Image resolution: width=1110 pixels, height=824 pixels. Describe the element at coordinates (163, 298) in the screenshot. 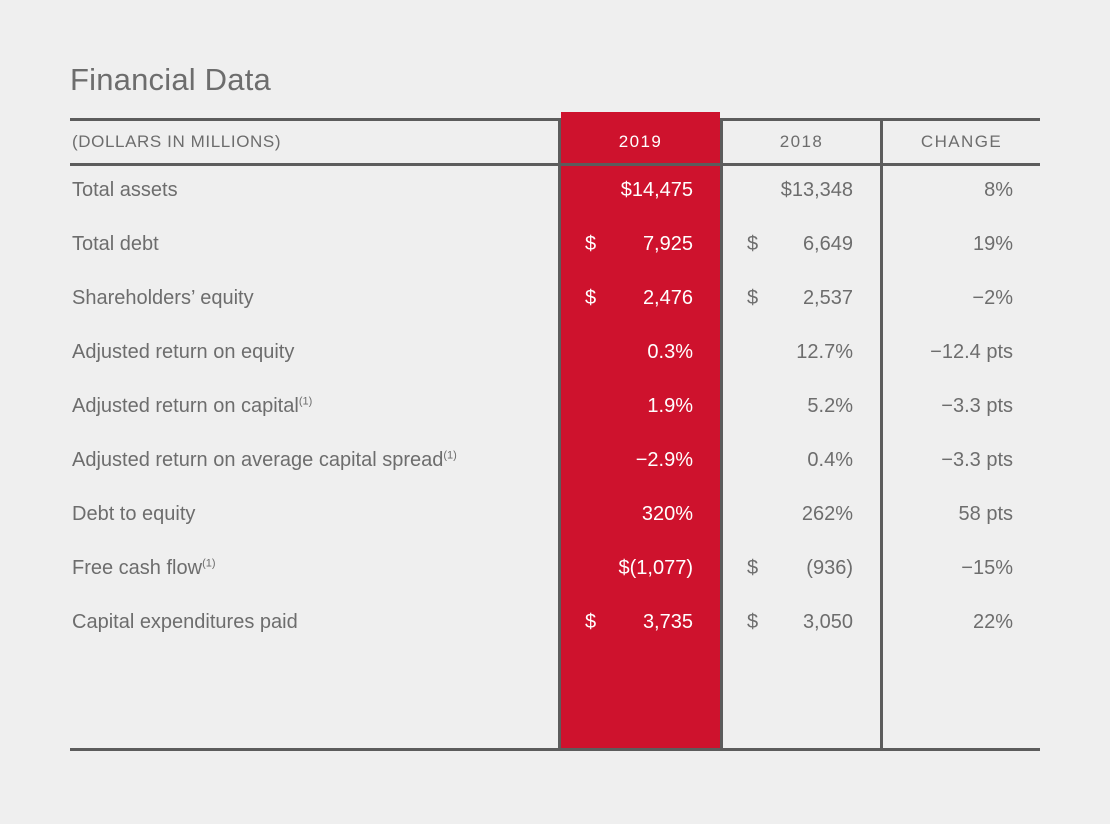

I see `row-label: Shareholders’ equity` at that location.